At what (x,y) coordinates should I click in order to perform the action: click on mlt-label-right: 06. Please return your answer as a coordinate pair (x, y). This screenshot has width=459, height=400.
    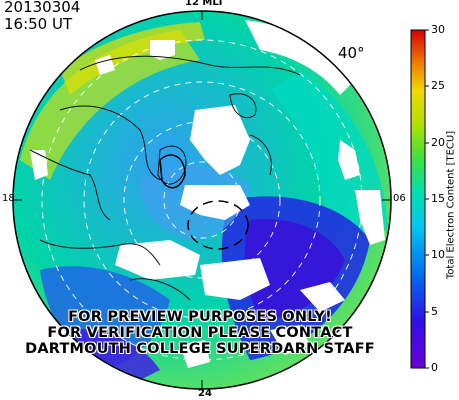
    Looking at the image, I should click on (399, 198).